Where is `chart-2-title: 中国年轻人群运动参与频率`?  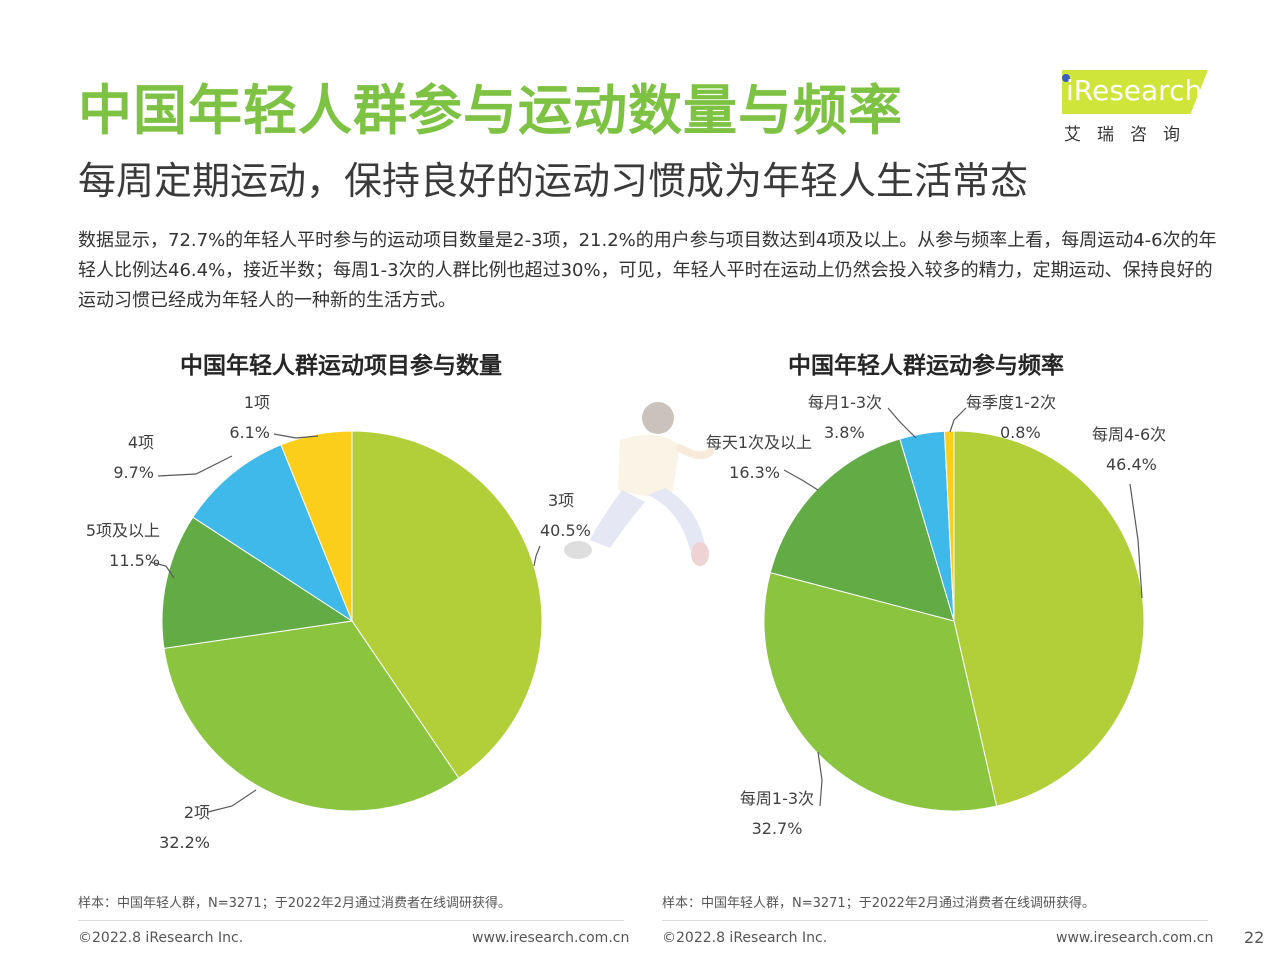
chart-2-title: 中国年轻人群运动参与频率 is located at coordinates (926, 366).